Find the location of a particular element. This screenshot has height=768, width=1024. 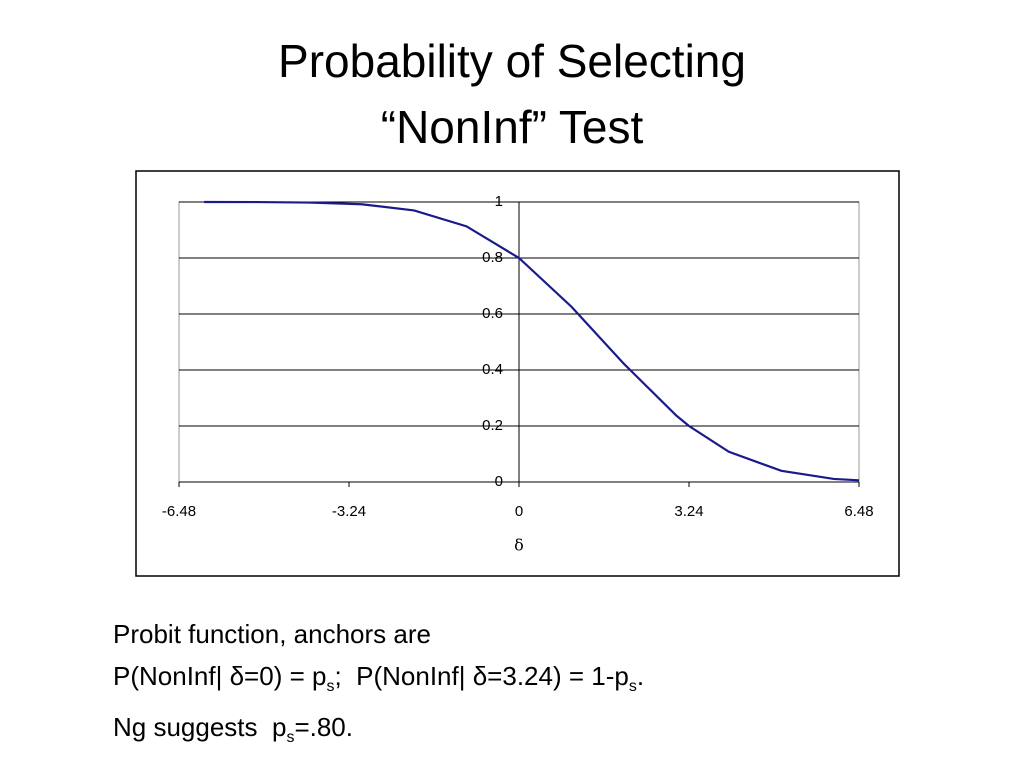

title-line: Probability of Selecting is located at coordinates (512, 61).